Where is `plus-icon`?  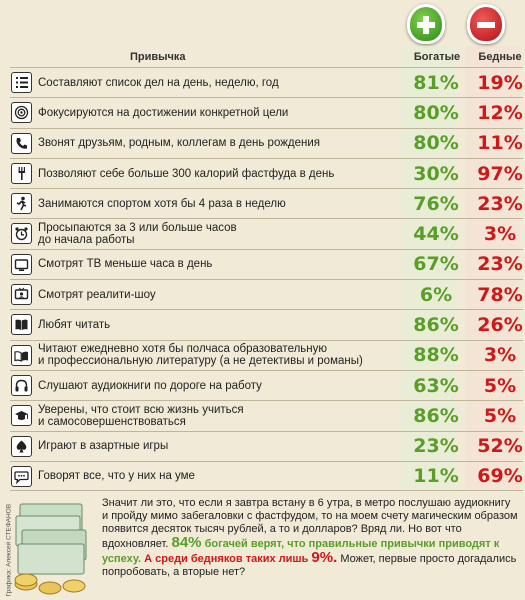 plus-icon is located at coordinates (426, 24).